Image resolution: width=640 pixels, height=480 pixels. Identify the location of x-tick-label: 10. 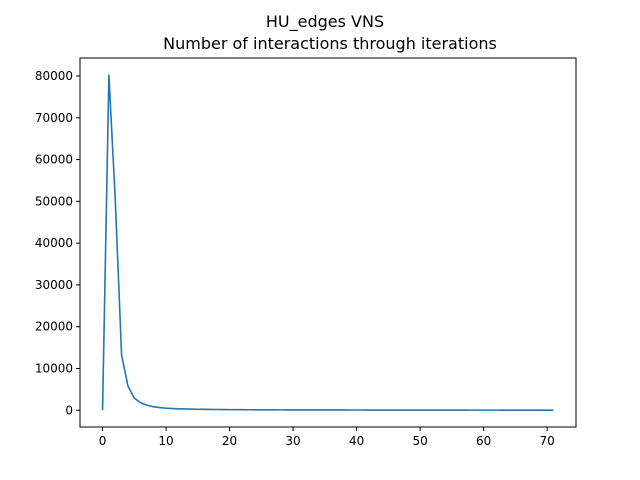
(165, 441).